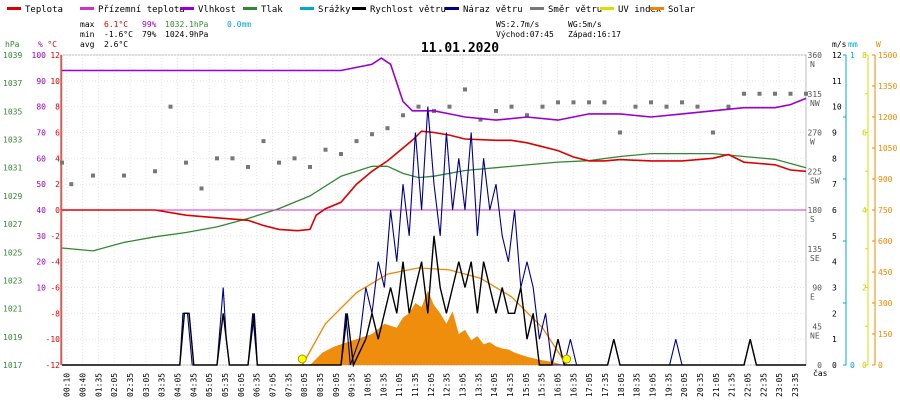  What do you see at coordinates (864, 288) in the screenshot?
I see `tick-uv: 2` at bounding box center [864, 288].